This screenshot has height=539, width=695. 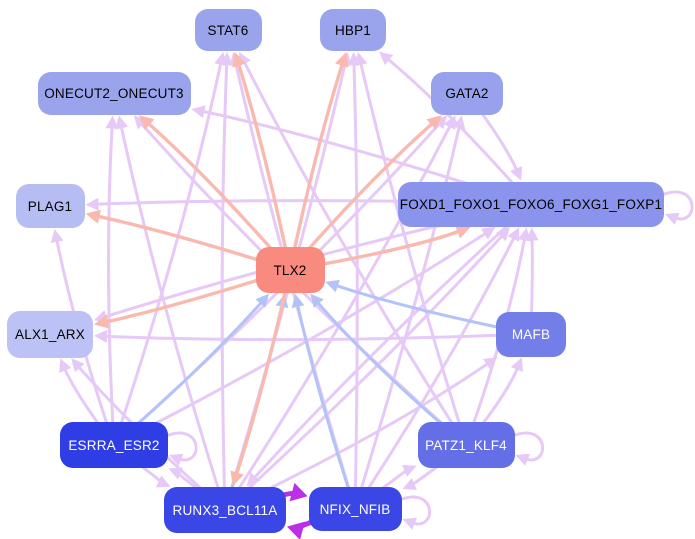 I want to click on node-label: STAT6, so click(x=228, y=30).